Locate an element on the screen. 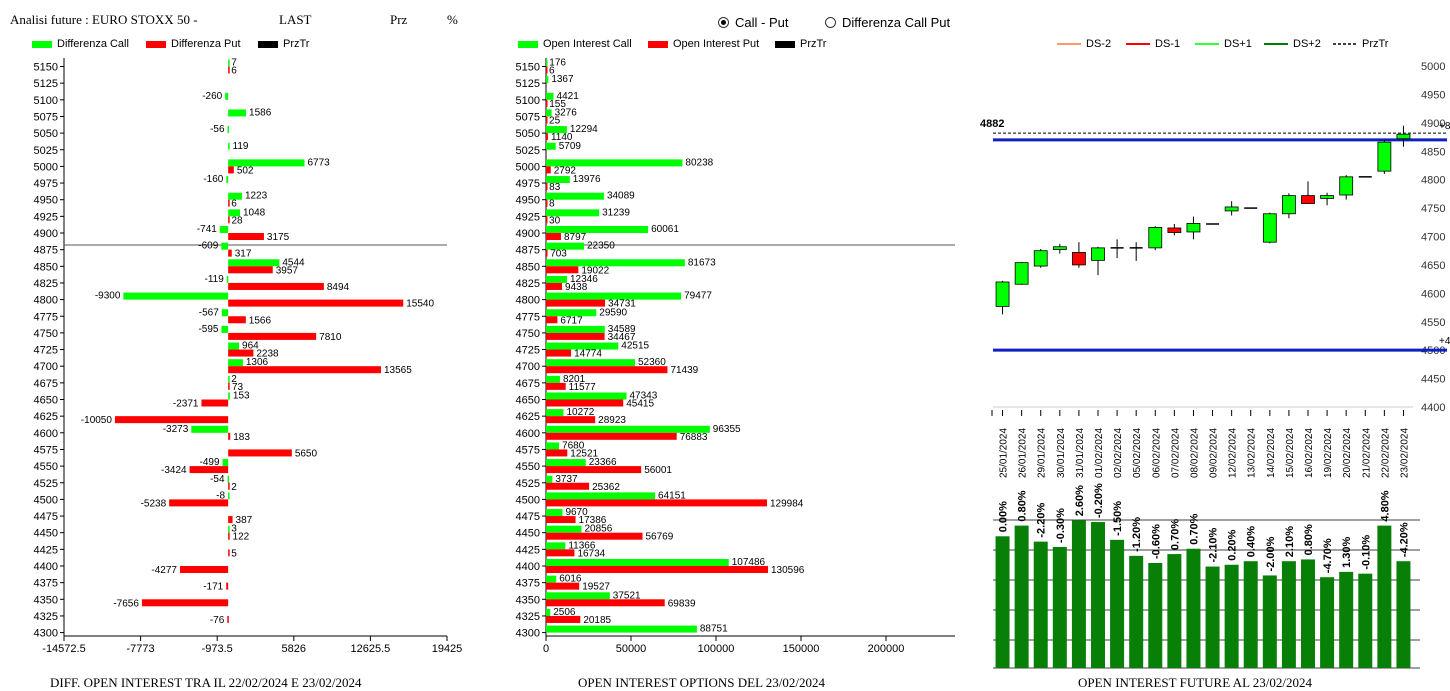  left-x-tick-label: -7773 is located at coordinates (141, 649).